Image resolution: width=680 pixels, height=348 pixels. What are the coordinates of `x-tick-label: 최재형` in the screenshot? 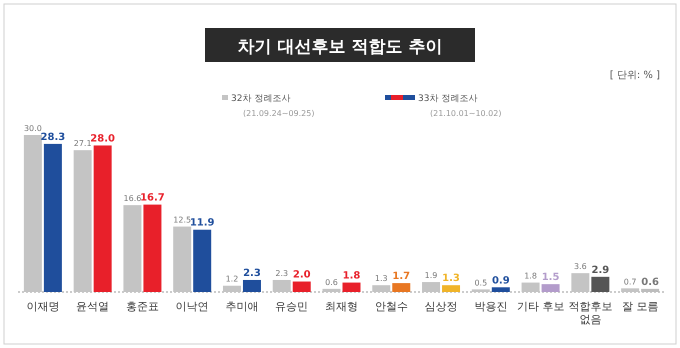 It's located at (341, 306).